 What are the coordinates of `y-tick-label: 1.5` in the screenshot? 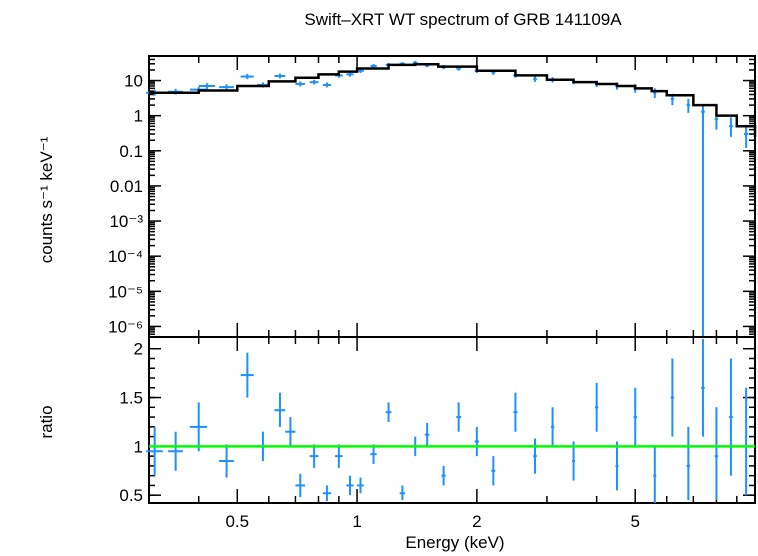 It's located at (131, 398).